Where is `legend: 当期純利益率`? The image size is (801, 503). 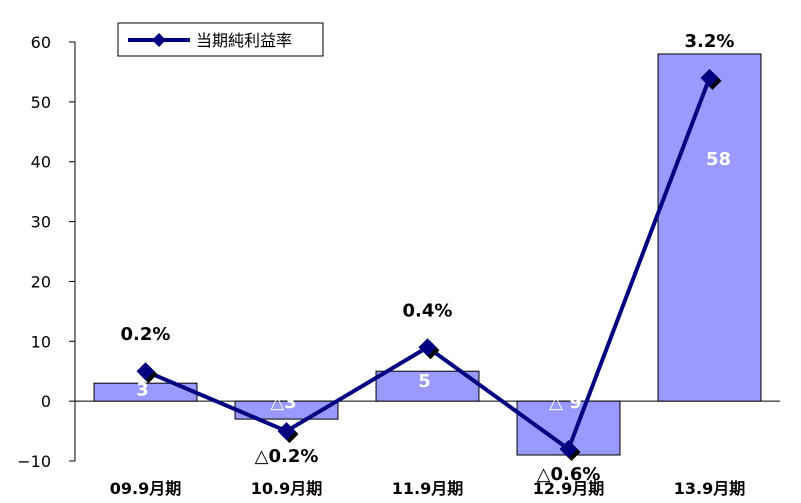 legend: 当期純利益率 is located at coordinates (220, 39).